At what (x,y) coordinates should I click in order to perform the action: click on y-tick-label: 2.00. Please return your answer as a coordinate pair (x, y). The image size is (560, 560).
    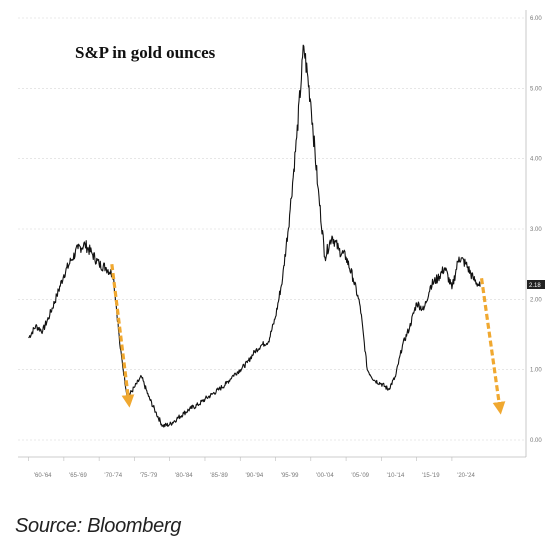
    Looking at the image, I should click on (536, 300).